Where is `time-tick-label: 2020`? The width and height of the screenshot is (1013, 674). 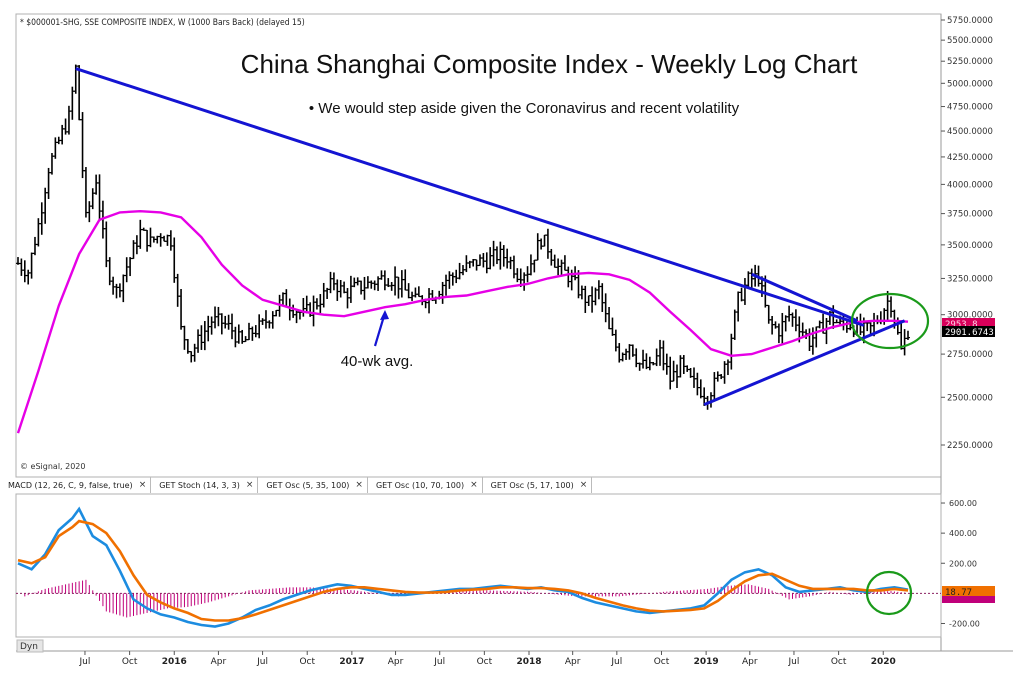 time-tick-label: 2020 is located at coordinates (883, 662).